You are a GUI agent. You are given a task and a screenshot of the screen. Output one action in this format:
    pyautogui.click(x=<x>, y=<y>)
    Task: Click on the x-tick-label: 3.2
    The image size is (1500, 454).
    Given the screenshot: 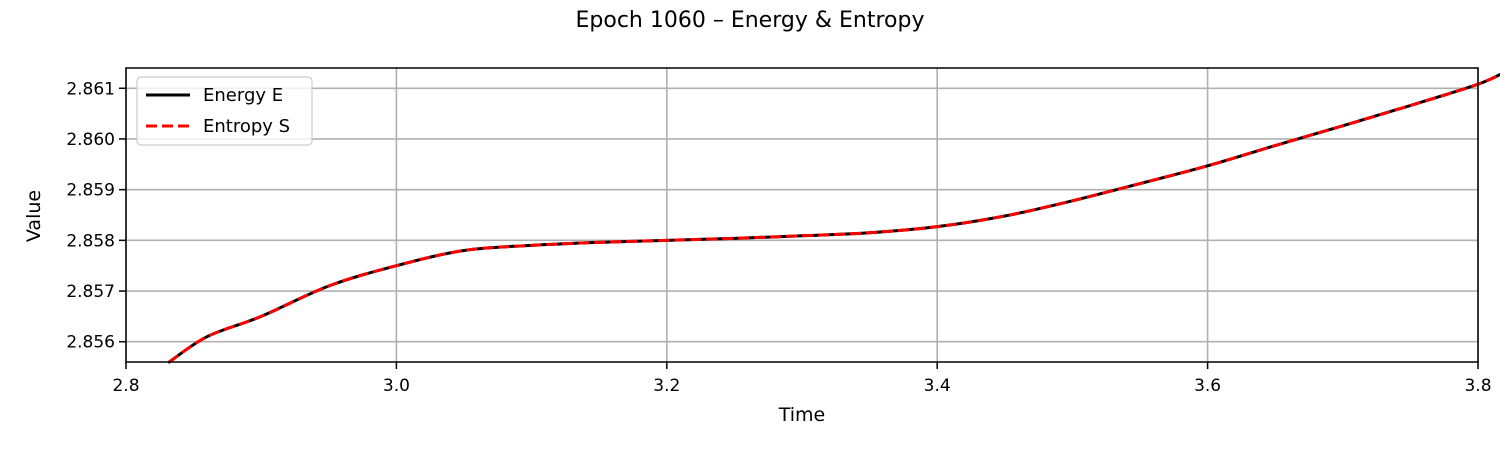 What is the action you would take?
    pyautogui.click(x=666, y=386)
    